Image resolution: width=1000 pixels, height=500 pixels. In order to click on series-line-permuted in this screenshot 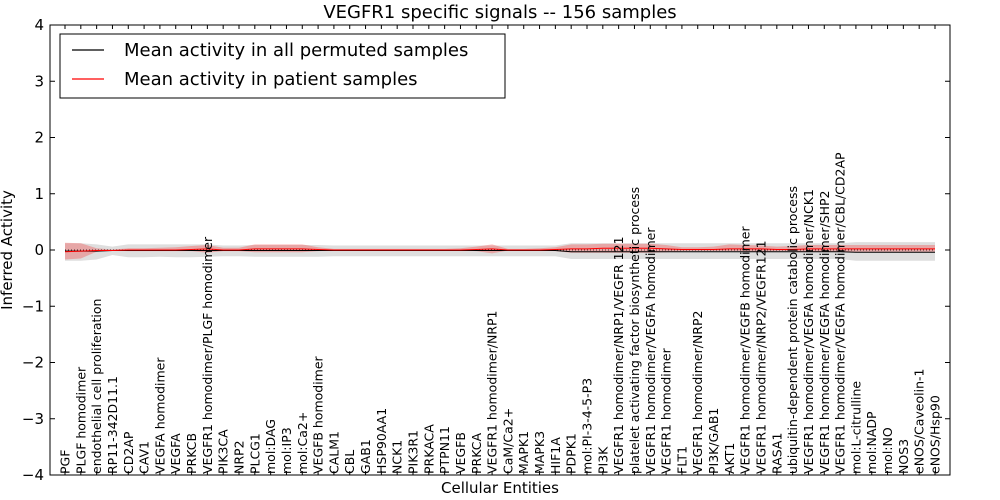, I will do `click(500, 251)`.